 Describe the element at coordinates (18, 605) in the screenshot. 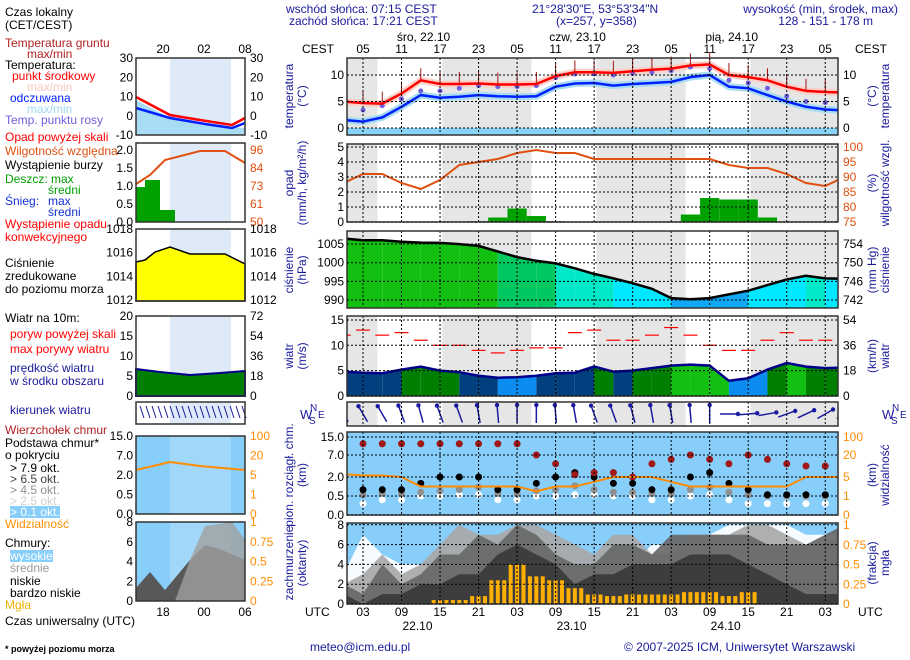

I see `legend-fog: Mgła` at that location.